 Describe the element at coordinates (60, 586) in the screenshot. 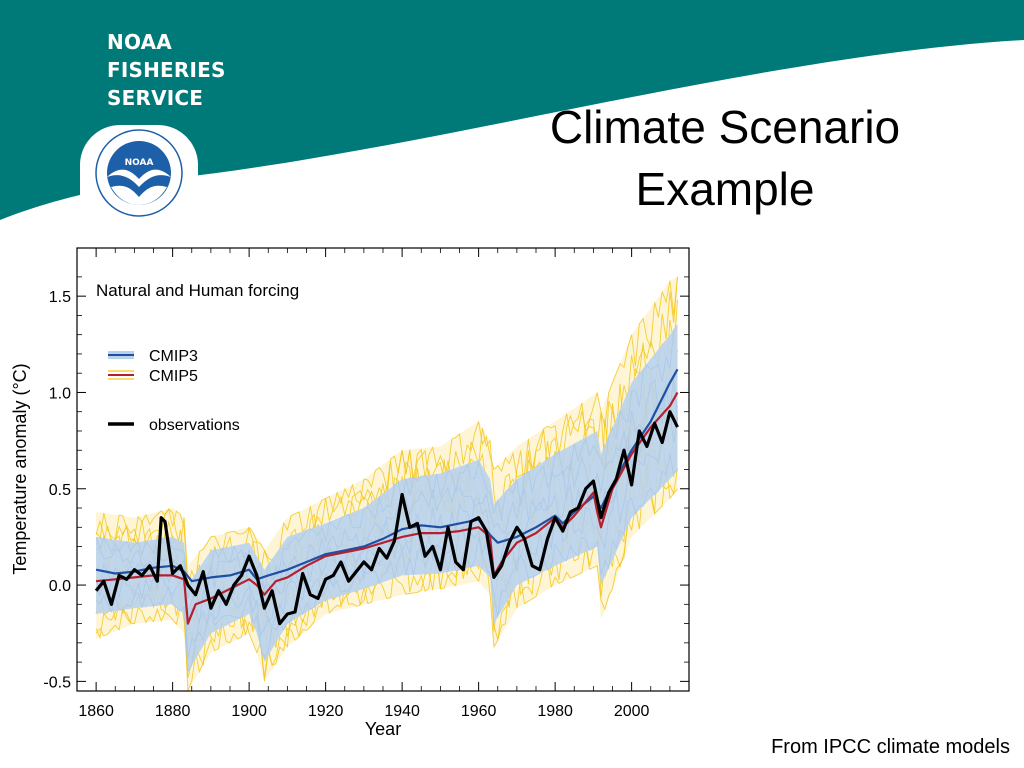

I see `y-tick-label: 0.0` at that location.